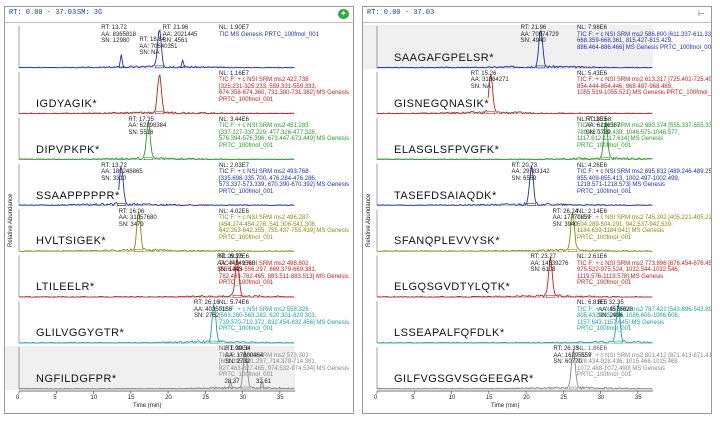 The height and width of the screenshot is (421, 720). I want to click on normalization-label: NL: 1.86E6, so click(592, 349).